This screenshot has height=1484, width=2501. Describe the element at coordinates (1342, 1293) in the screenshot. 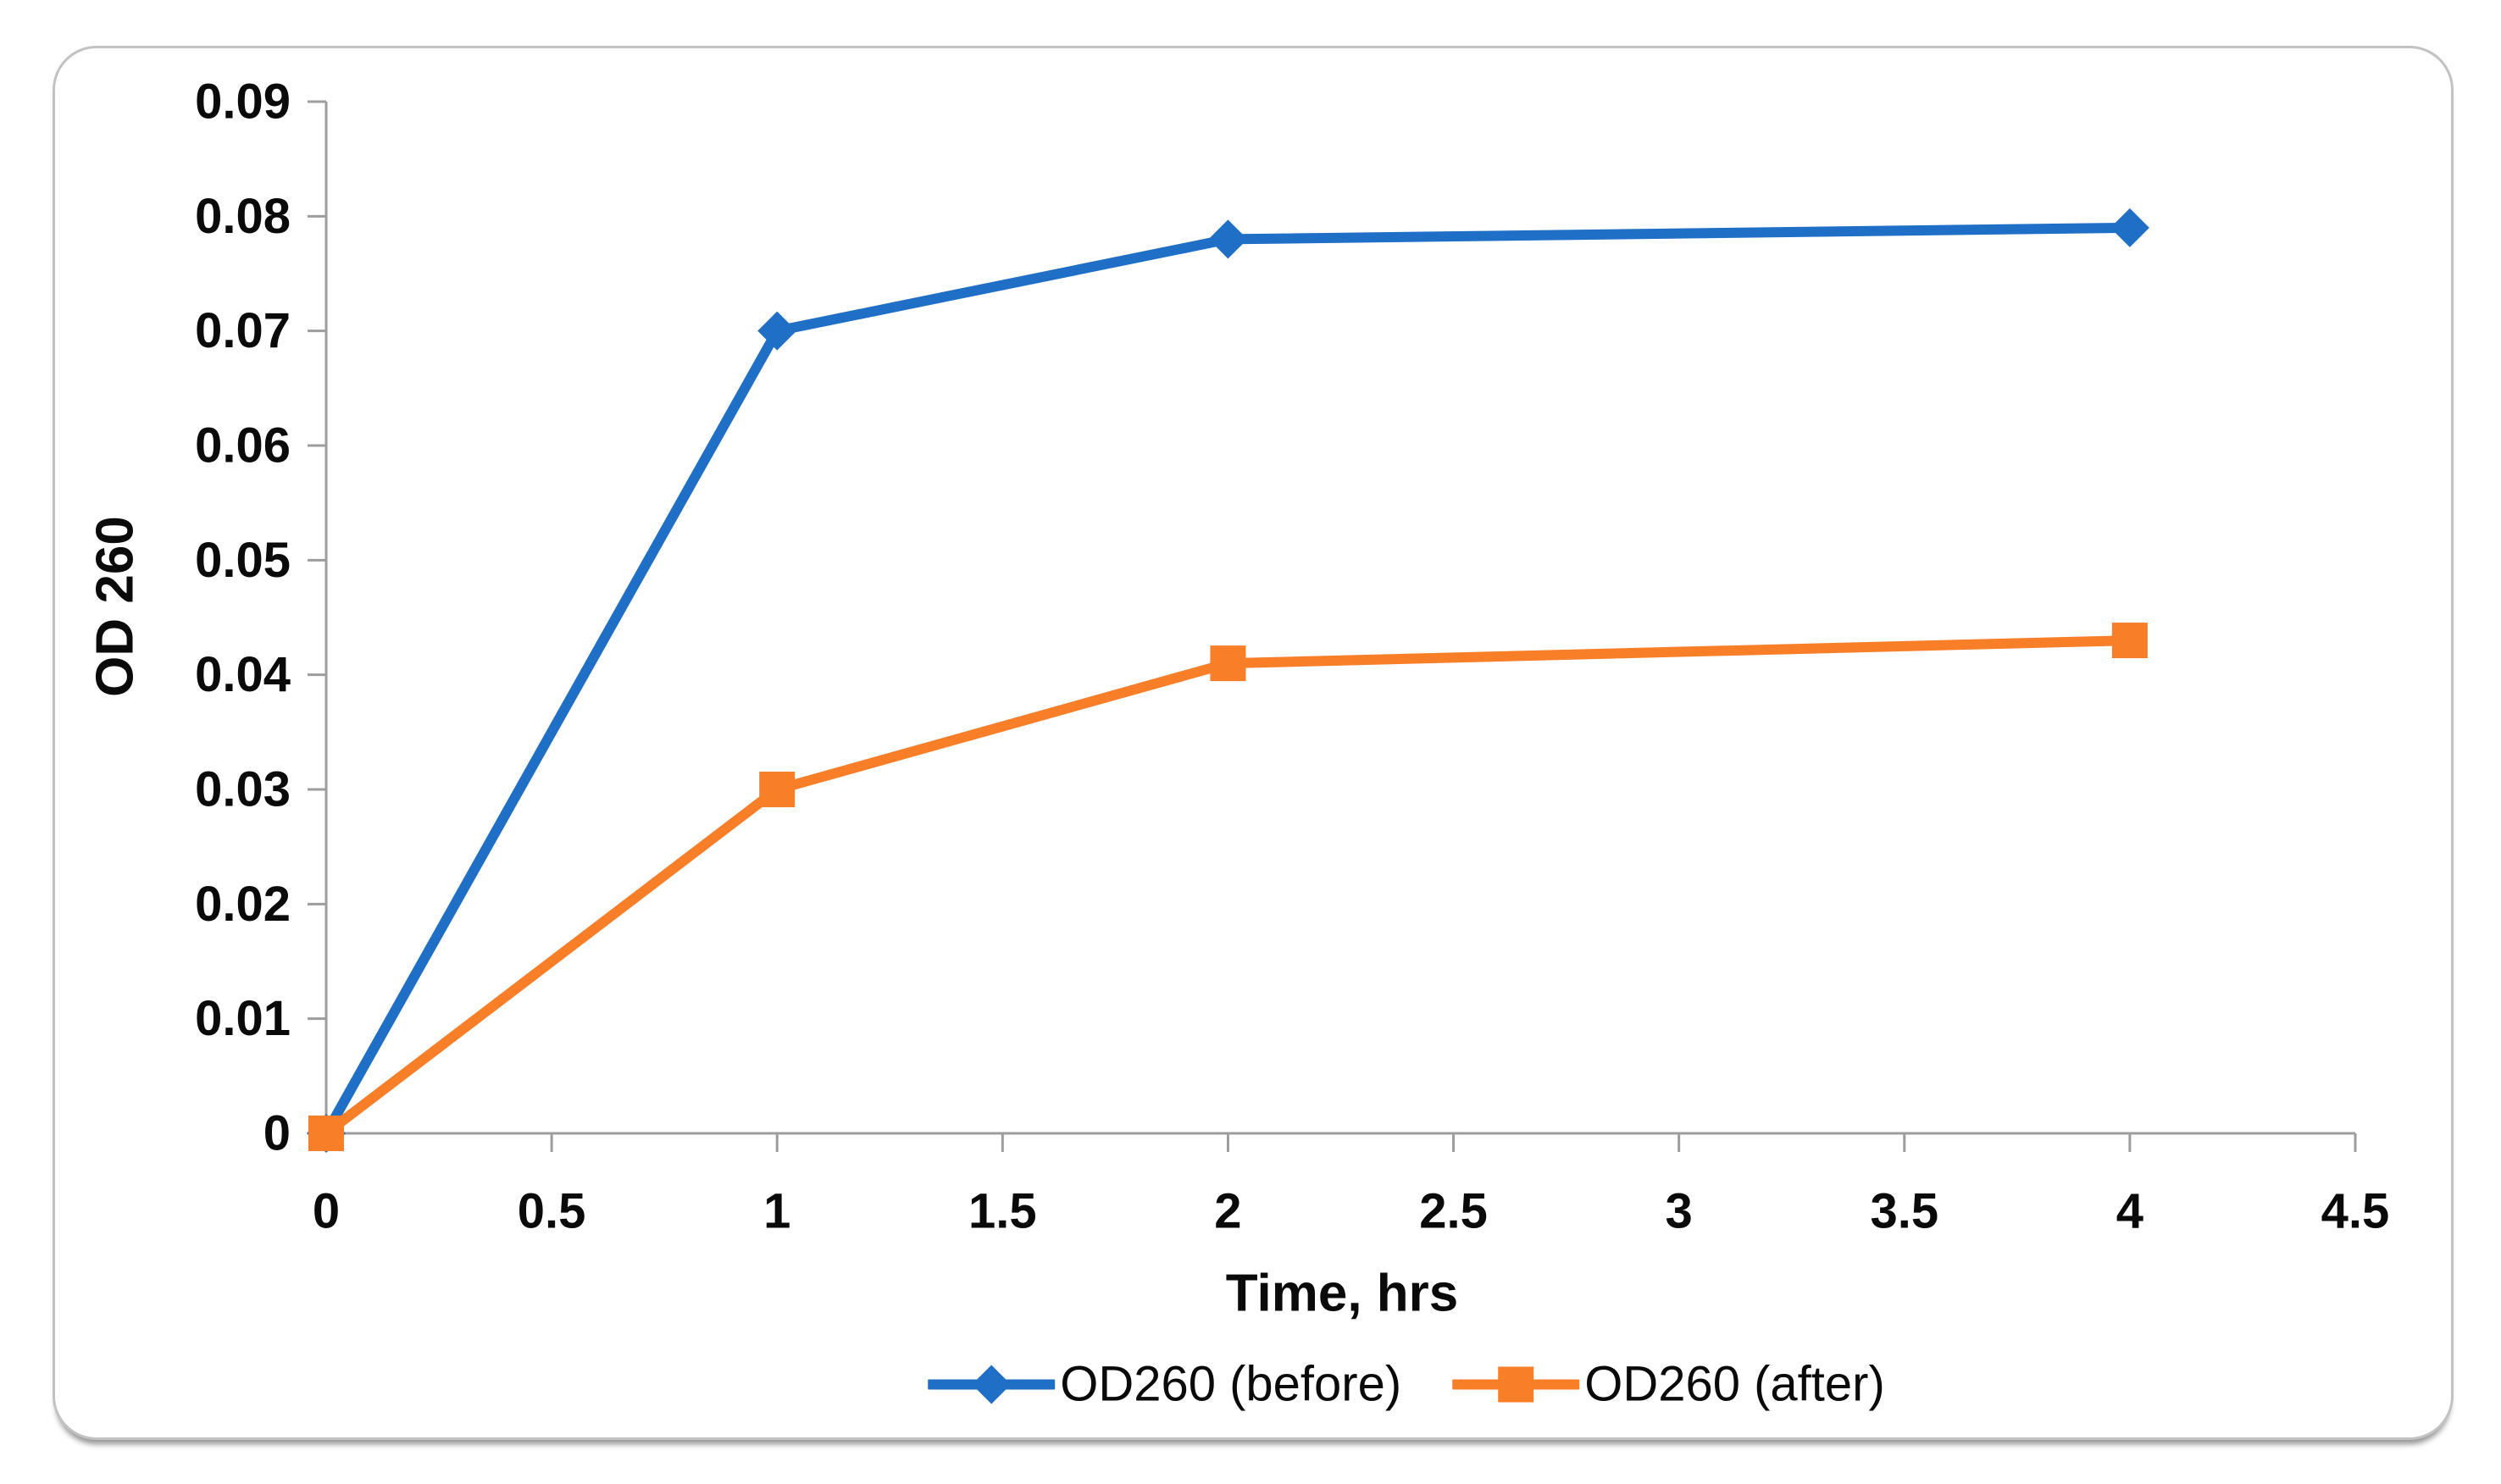

I see `x-axis-title: Time, hrs` at that location.